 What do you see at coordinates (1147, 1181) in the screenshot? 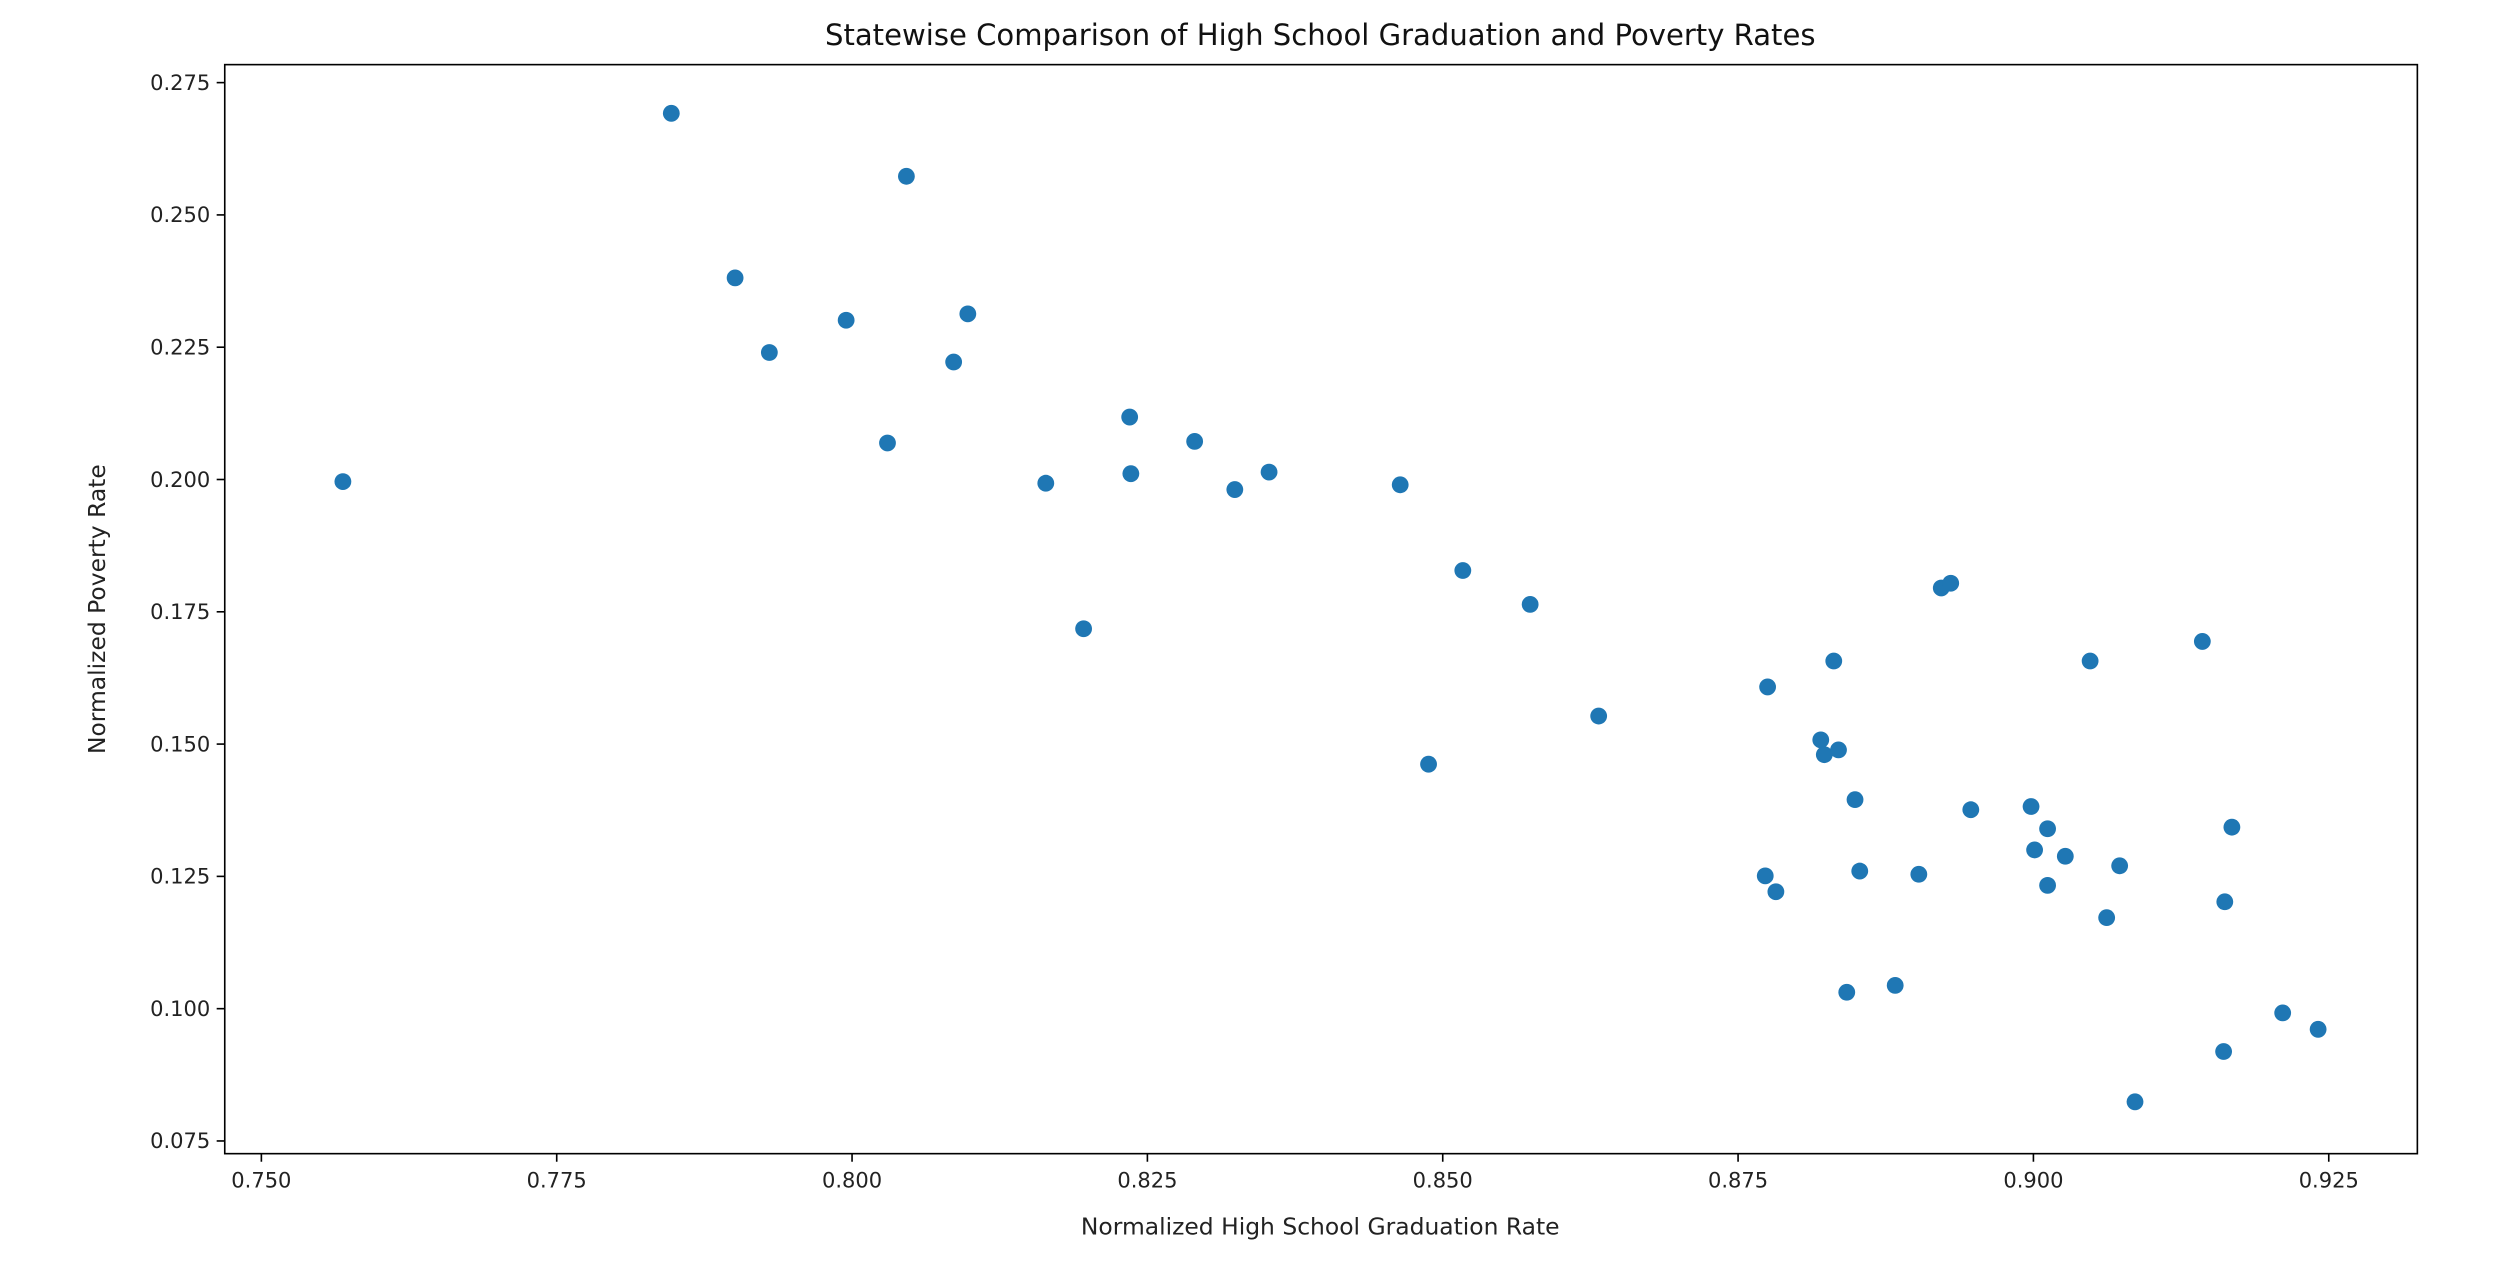
I see `x-tick-label: 0.825` at bounding box center [1147, 1181].